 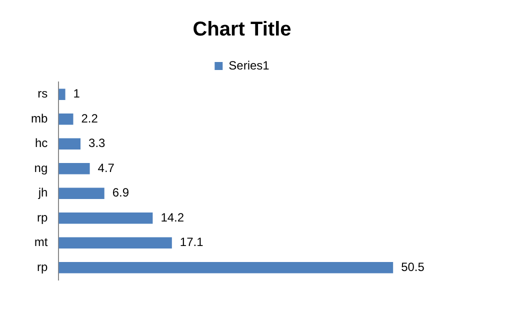 I want to click on y-tick-label: mt, so click(x=41, y=242).